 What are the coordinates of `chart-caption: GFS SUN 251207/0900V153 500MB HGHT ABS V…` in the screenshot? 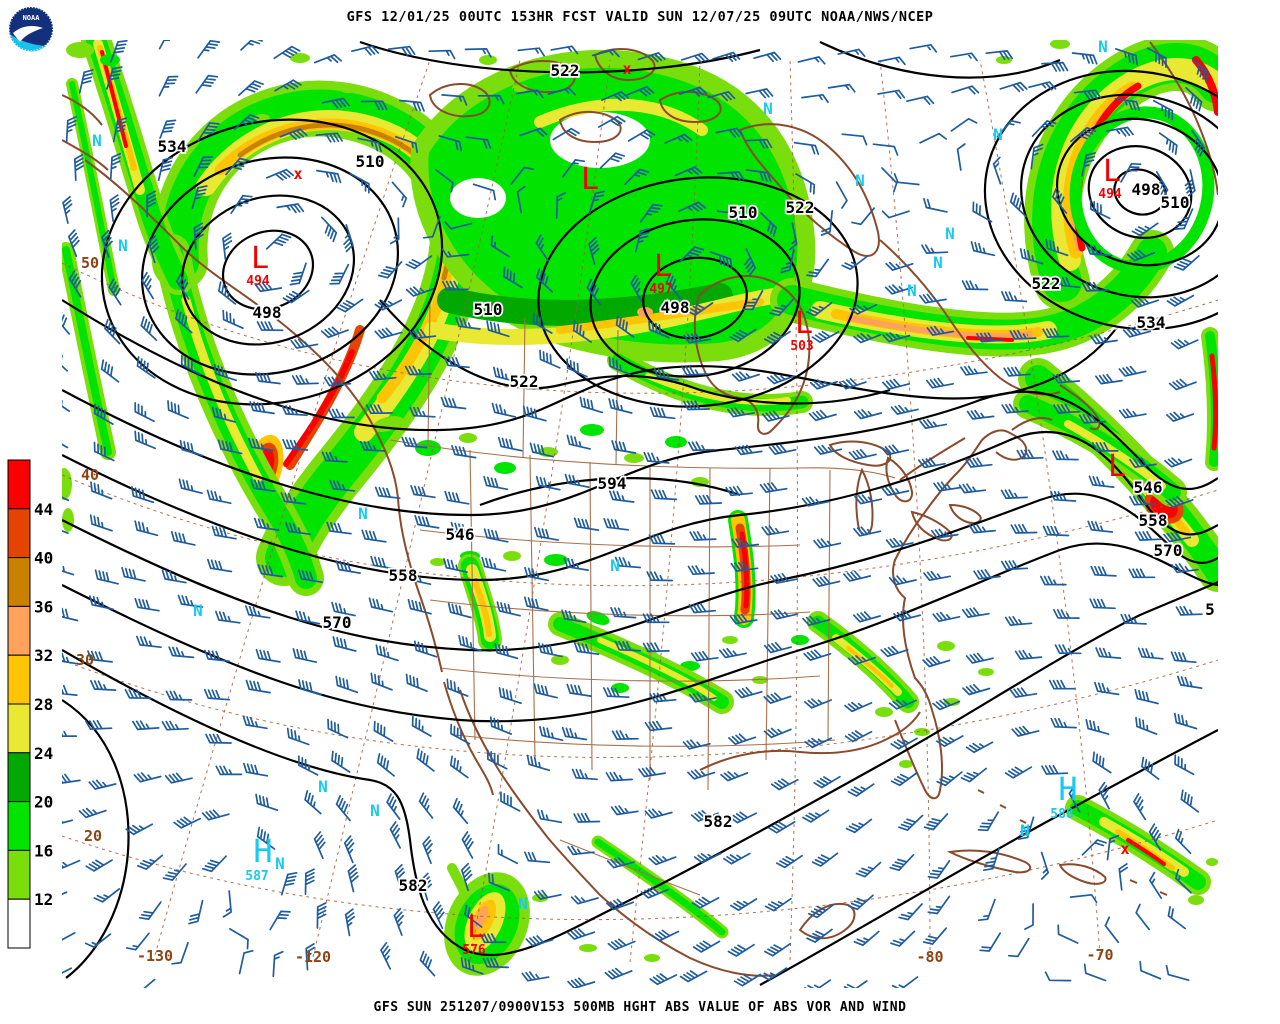 It's located at (640, 1007).